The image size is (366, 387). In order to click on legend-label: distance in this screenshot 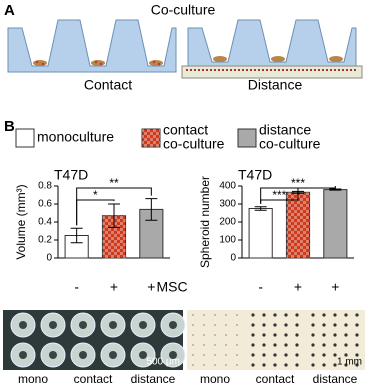, I will do `click(285, 130)`.